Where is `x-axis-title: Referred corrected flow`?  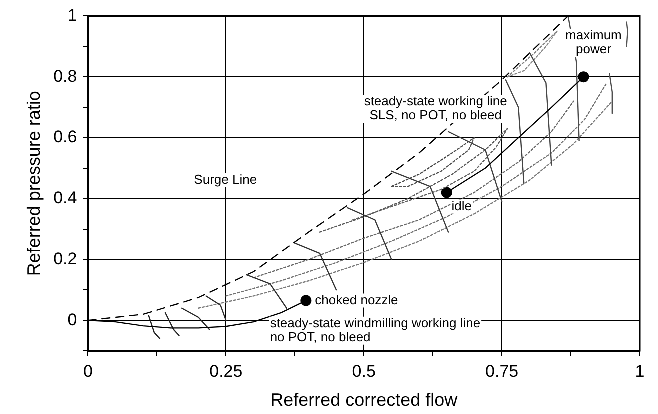
x-axis-title: Referred corrected flow is located at coordinates (364, 400).